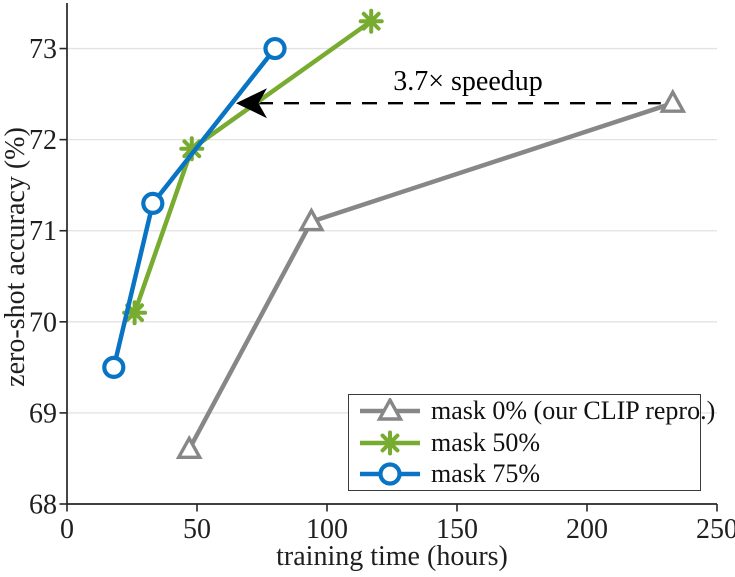  I want to click on y-tick-label: 73, so click(43, 49).